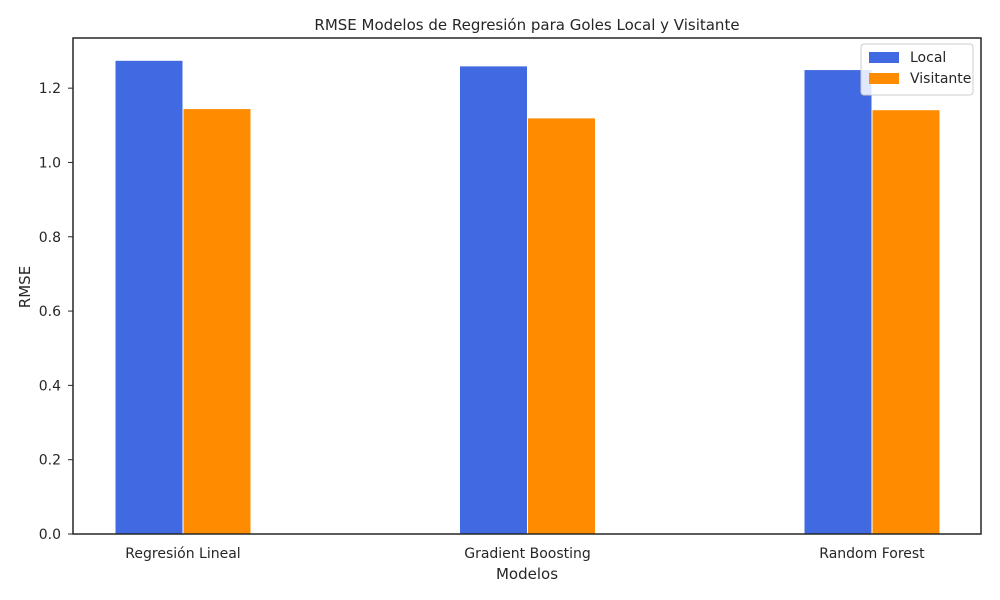 The height and width of the screenshot is (600, 1000). What do you see at coordinates (182, 554) in the screenshot?
I see `x-tick-label: Regresión Lineal` at bounding box center [182, 554].